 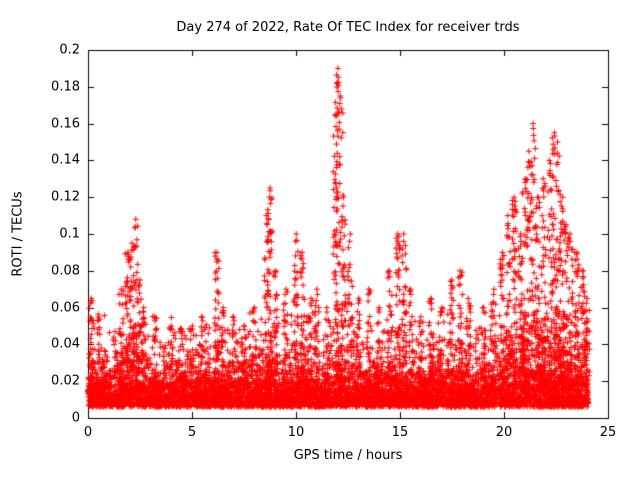 What do you see at coordinates (65, 308) in the screenshot?
I see `y-tick-label: 0.06` at bounding box center [65, 308].